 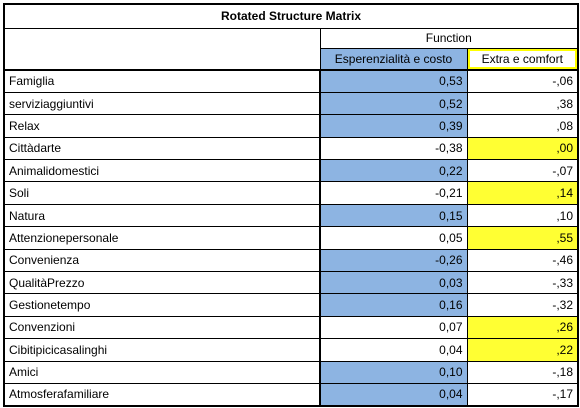 I want to click on row-label: QualitàPrezzo, so click(x=162, y=283).